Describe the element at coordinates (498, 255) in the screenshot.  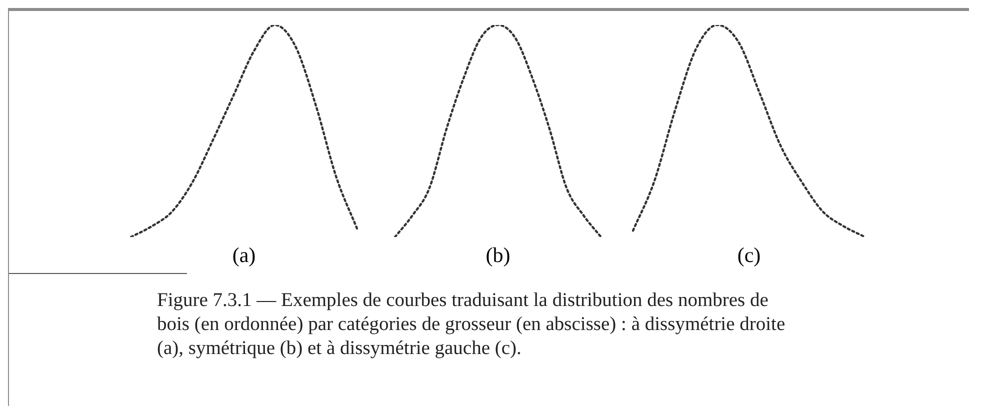
I see `x-axis-title: (b)` at that location.